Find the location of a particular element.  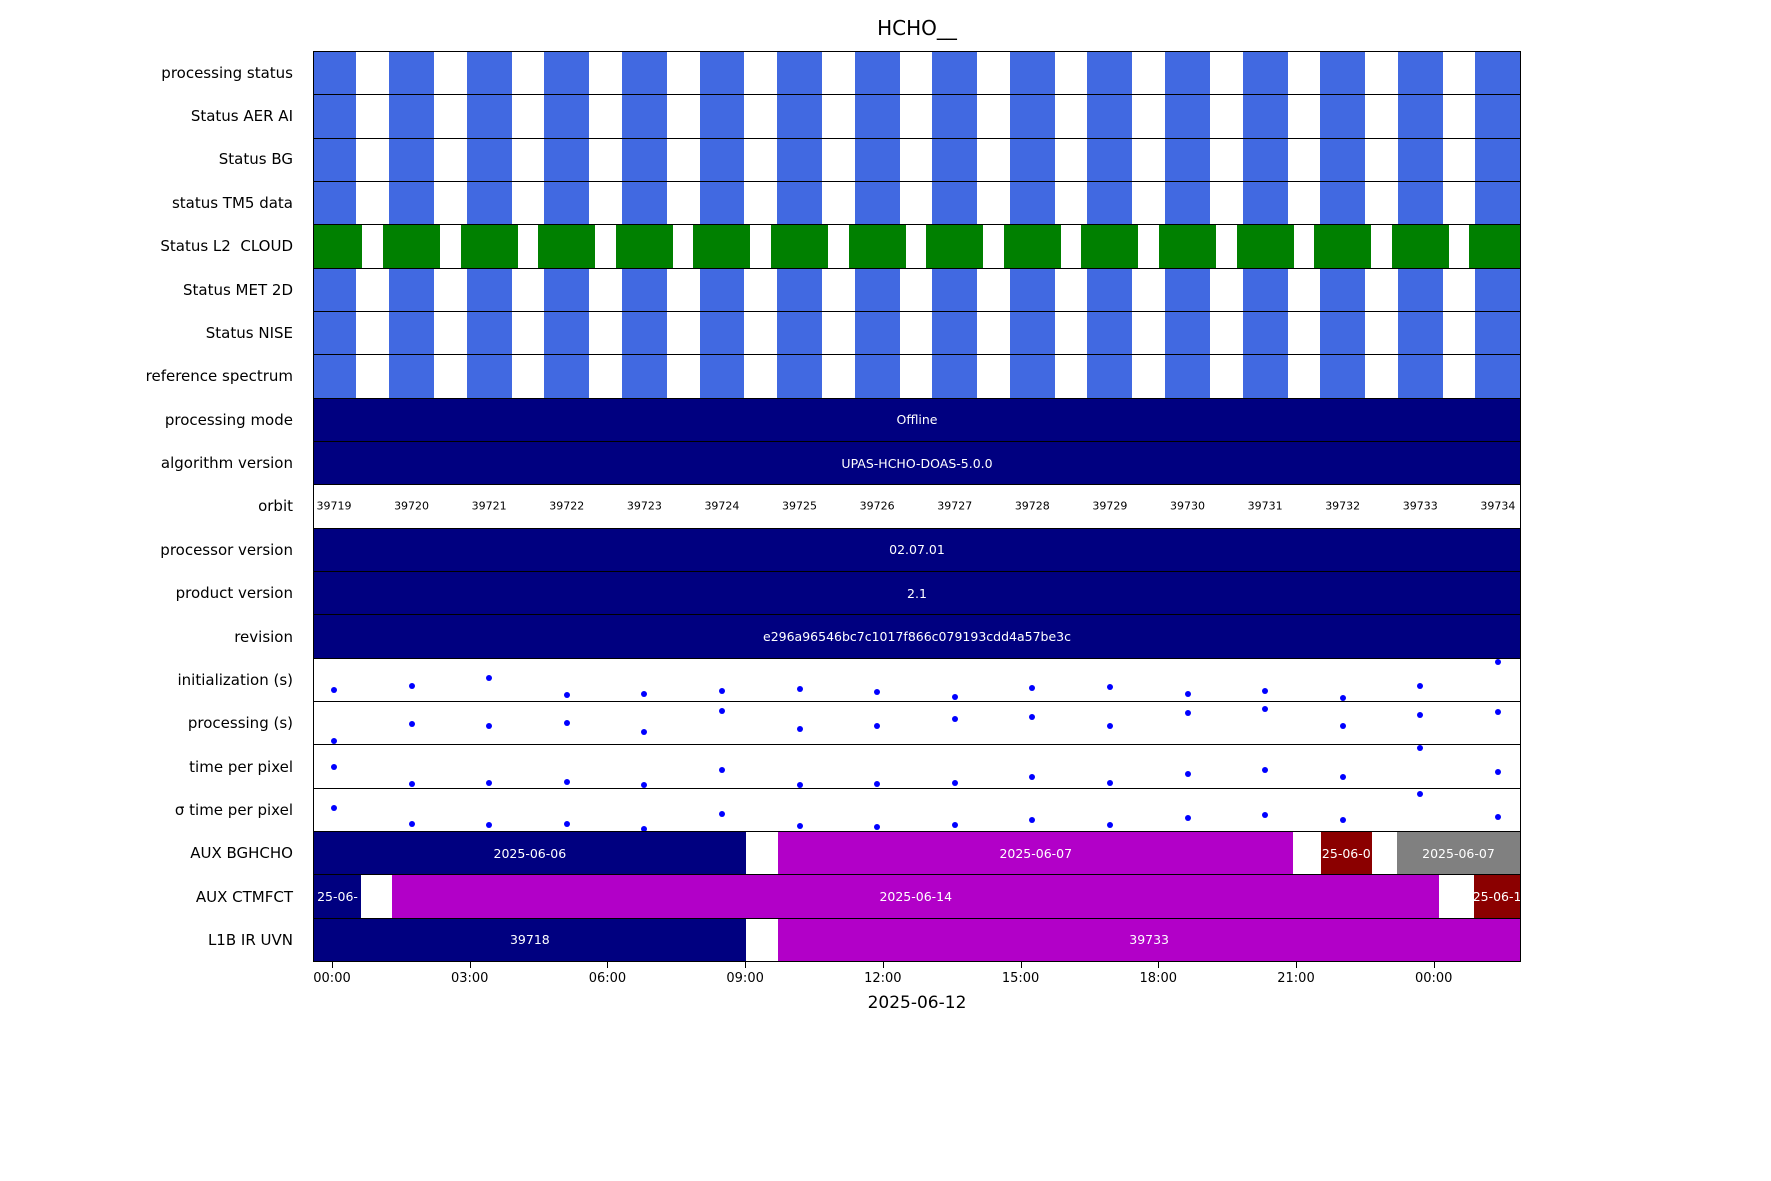

chart-row-18: 2025-06-06 2025-06-07 25-06-0 2025-06-07 is located at coordinates (917, 853).